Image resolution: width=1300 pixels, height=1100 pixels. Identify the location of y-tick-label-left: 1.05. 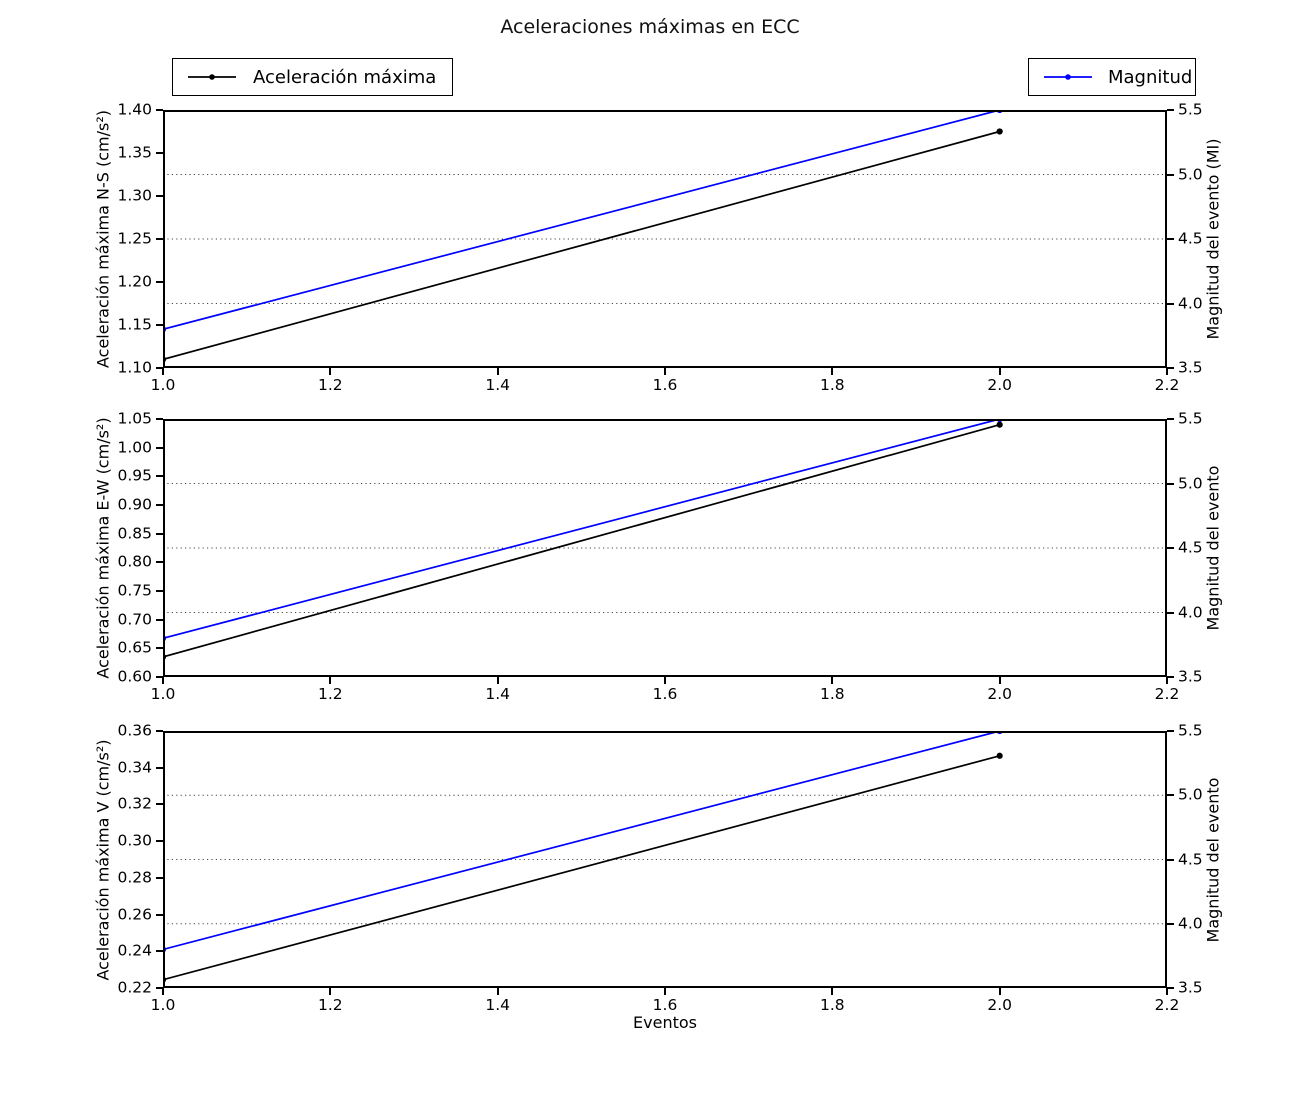
(134, 418).